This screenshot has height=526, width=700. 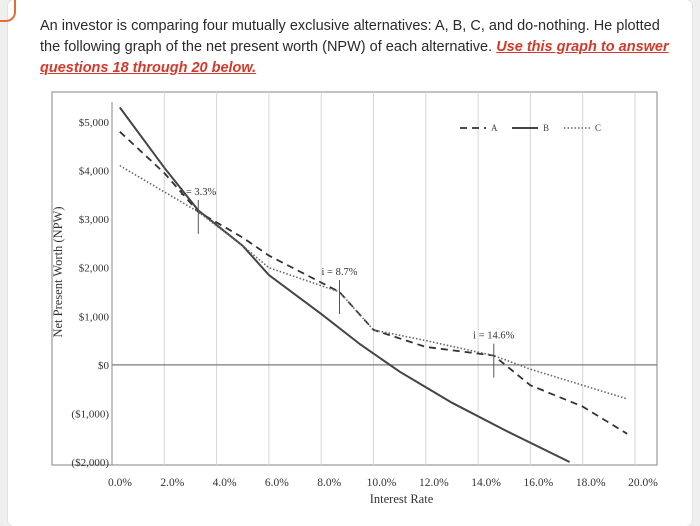 What do you see at coordinates (94, 269) in the screenshot?
I see `y-tick-label: $2,000` at bounding box center [94, 269].